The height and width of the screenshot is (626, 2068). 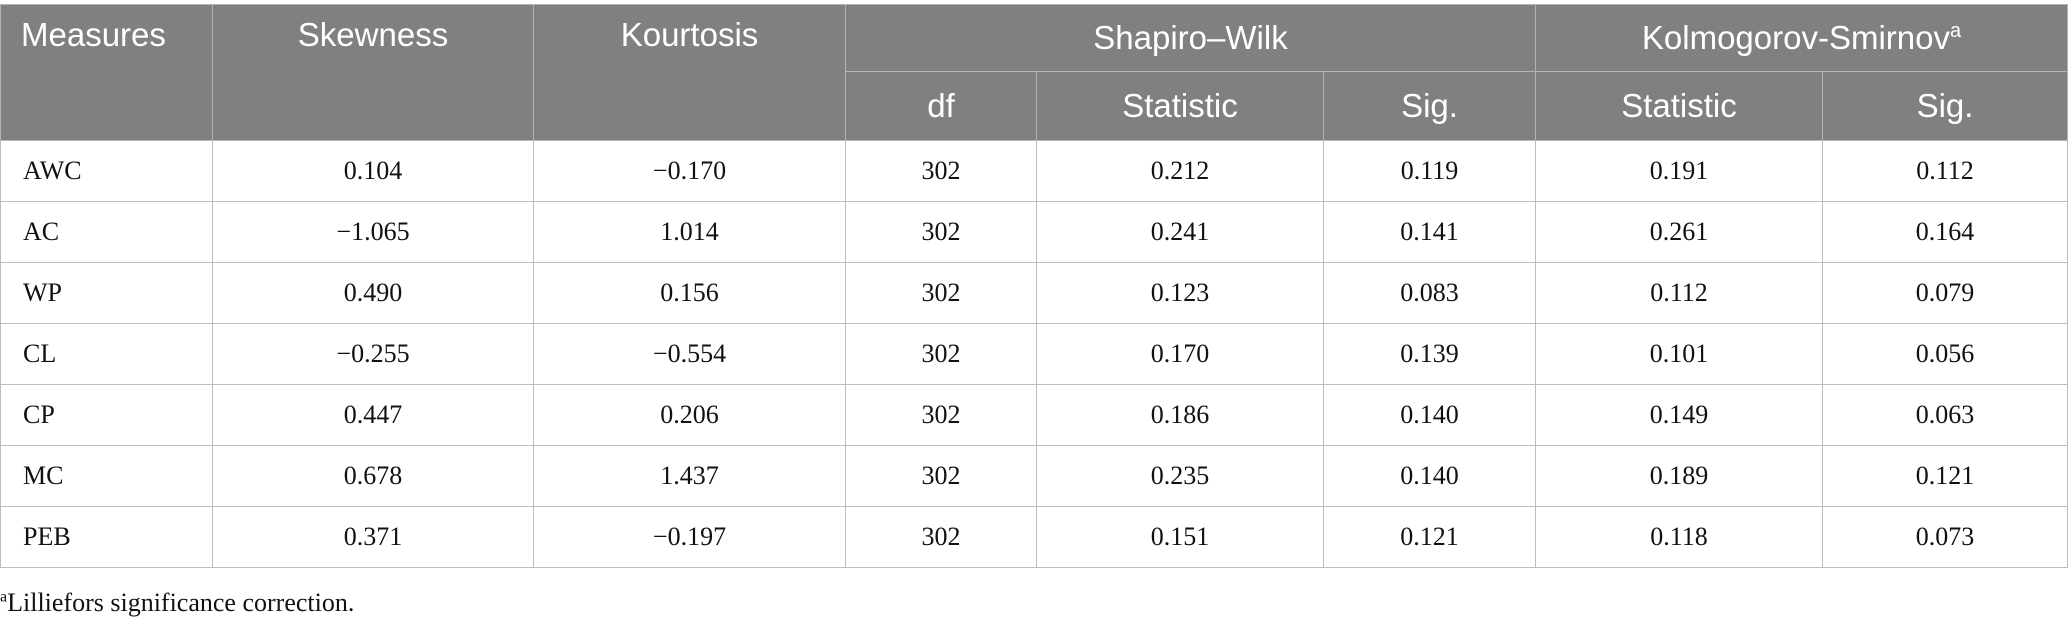 What do you see at coordinates (106, 72) in the screenshot?
I see `header-measures: Measures` at bounding box center [106, 72].